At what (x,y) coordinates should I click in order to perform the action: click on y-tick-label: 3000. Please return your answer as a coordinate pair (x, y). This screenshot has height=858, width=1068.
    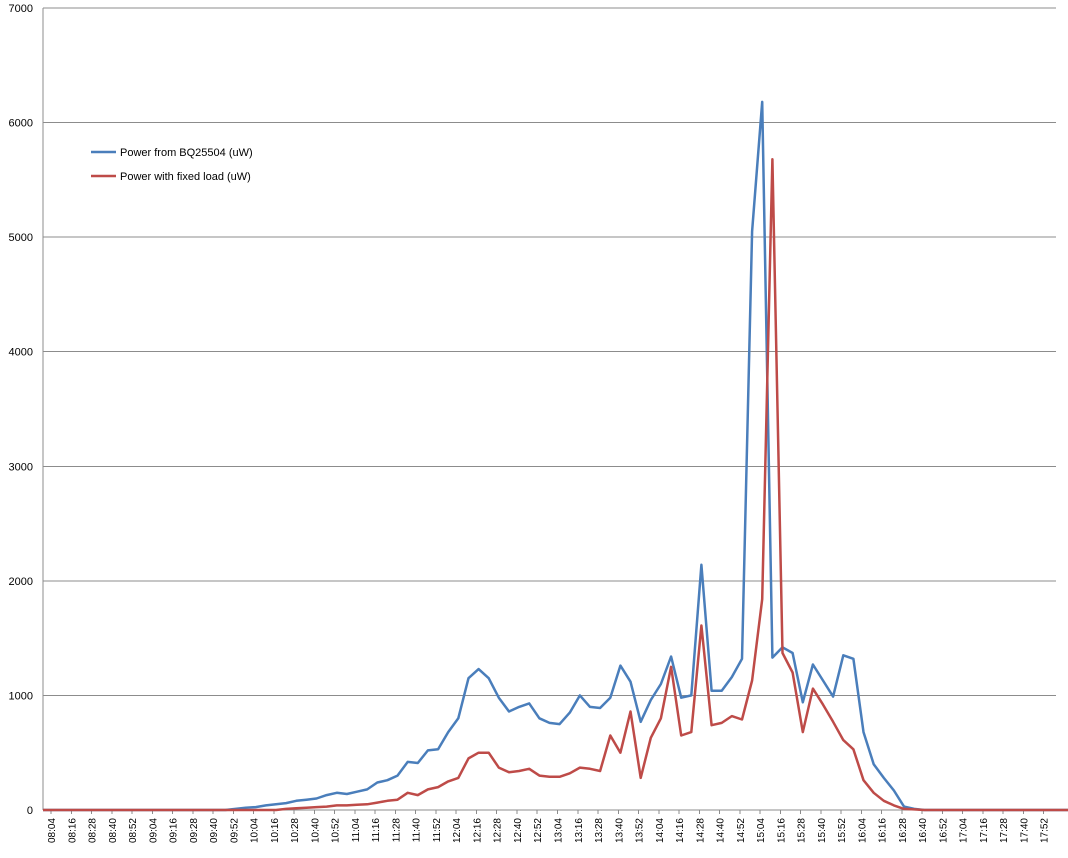
    Looking at the image, I should click on (21, 467).